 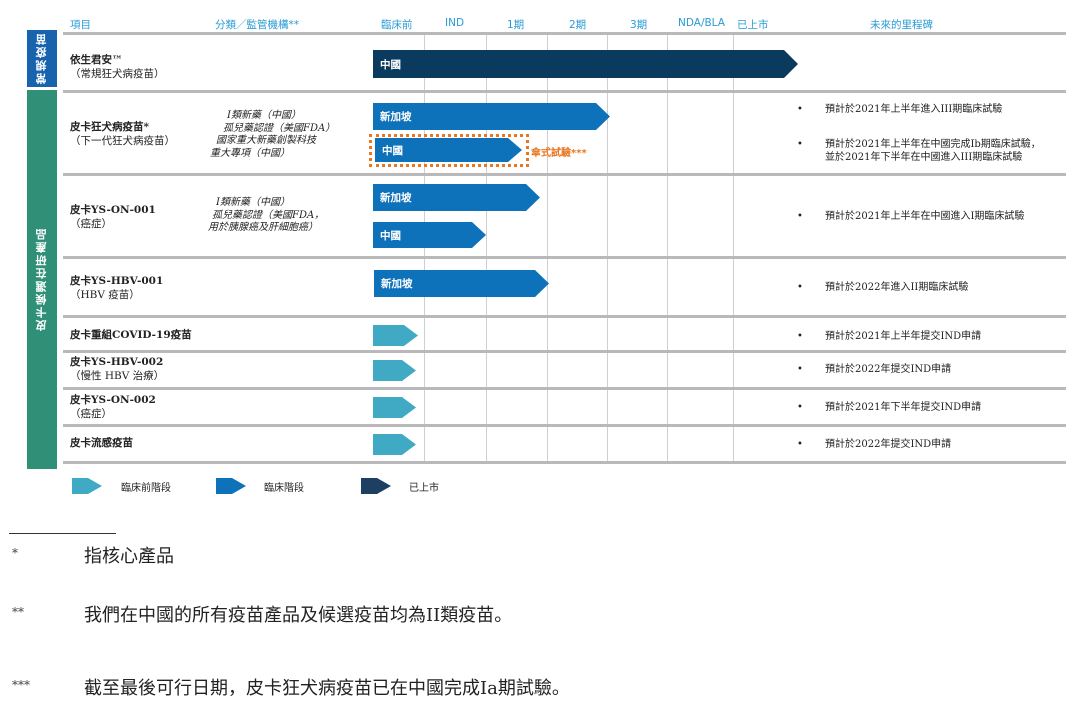 What do you see at coordinates (559, 153) in the screenshot?
I see `umbrella-trial-note: 傘式試驗***` at bounding box center [559, 153].